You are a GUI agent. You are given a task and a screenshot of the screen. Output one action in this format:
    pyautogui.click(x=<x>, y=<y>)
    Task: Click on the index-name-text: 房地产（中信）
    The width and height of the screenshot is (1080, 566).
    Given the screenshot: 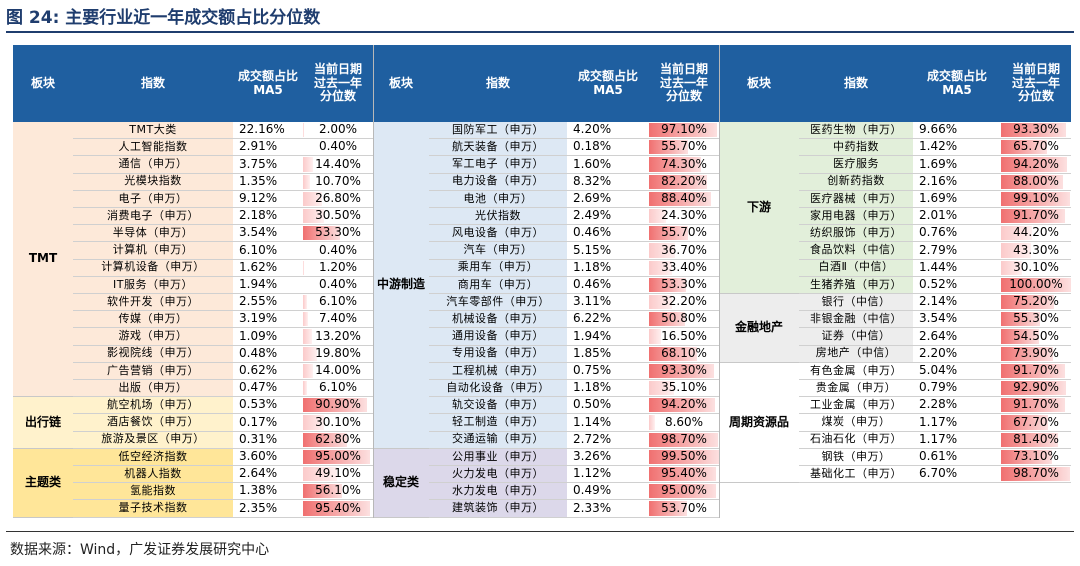 What is the action you would take?
    pyautogui.click(x=856, y=353)
    